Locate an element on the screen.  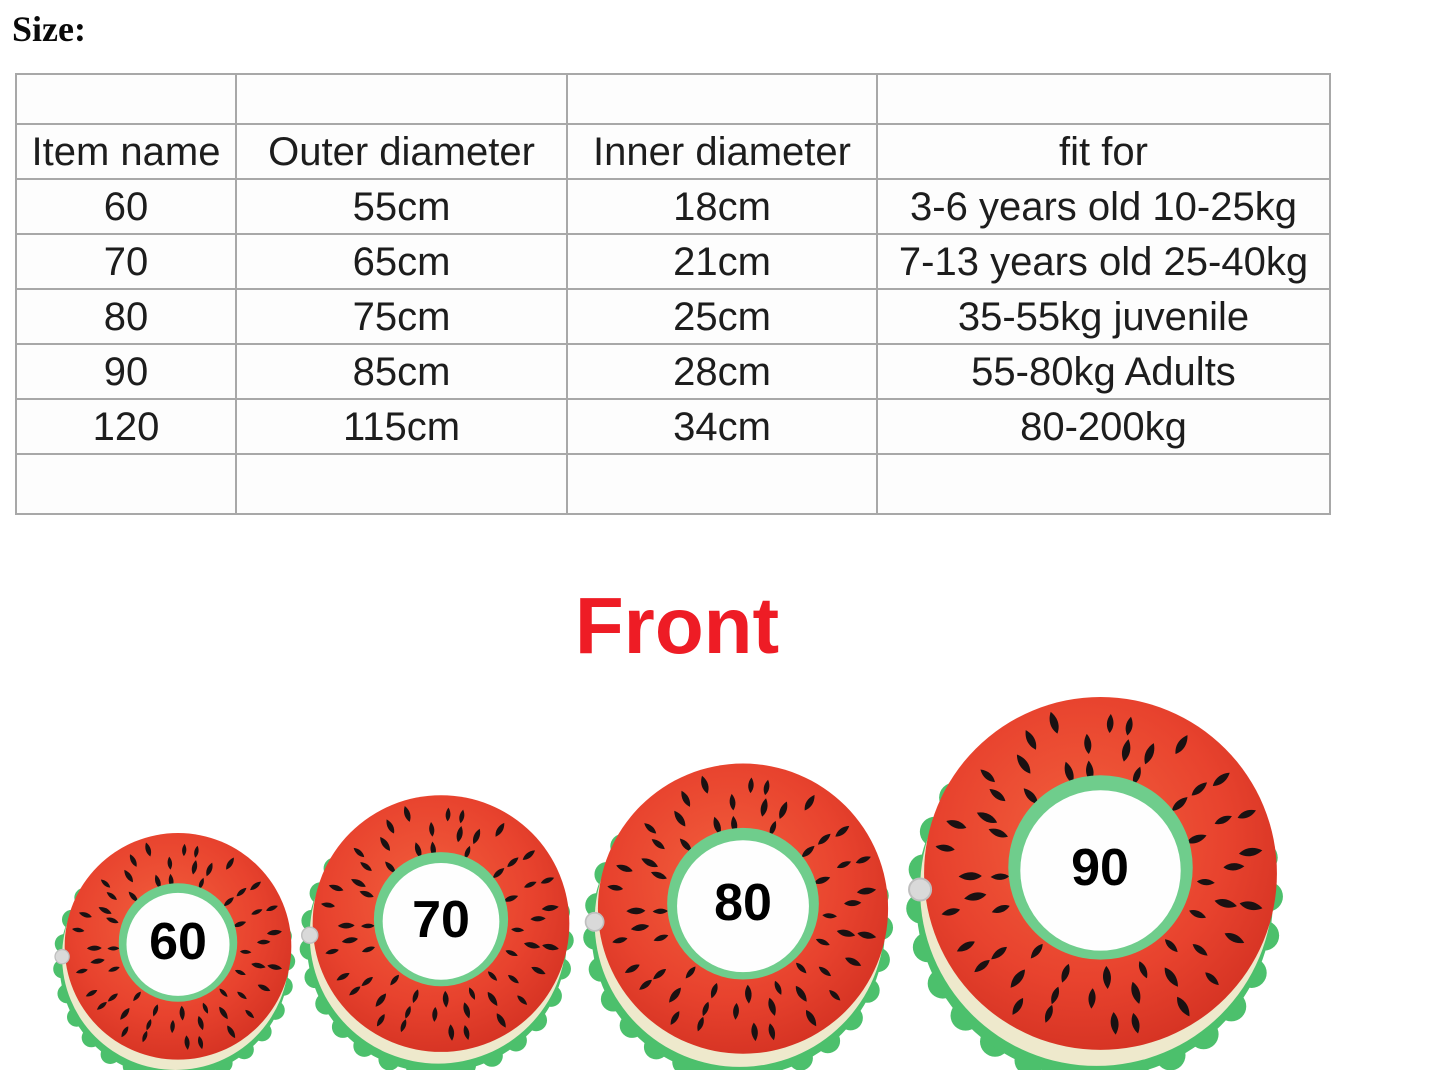
table-row: 120 115cm 34cm 80-200kg is located at coordinates (673, 426).